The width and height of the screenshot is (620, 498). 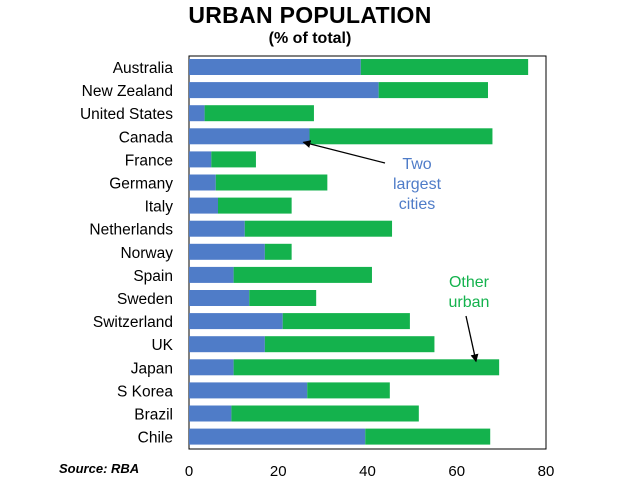 What do you see at coordinates (468, 282) in the screenshot?
I see `annotation-line: Other` at bounding box center [468, 282].